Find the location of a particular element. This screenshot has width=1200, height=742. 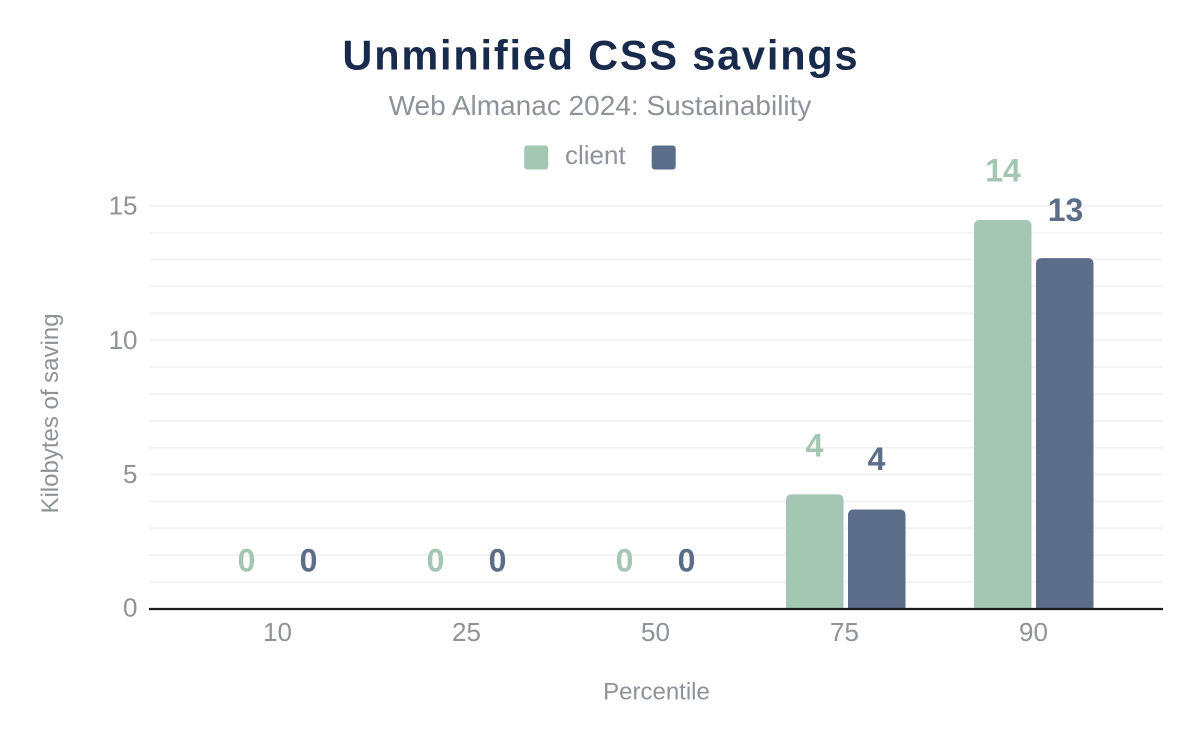

svg-text: 5 is located at coordinates (130, 474).